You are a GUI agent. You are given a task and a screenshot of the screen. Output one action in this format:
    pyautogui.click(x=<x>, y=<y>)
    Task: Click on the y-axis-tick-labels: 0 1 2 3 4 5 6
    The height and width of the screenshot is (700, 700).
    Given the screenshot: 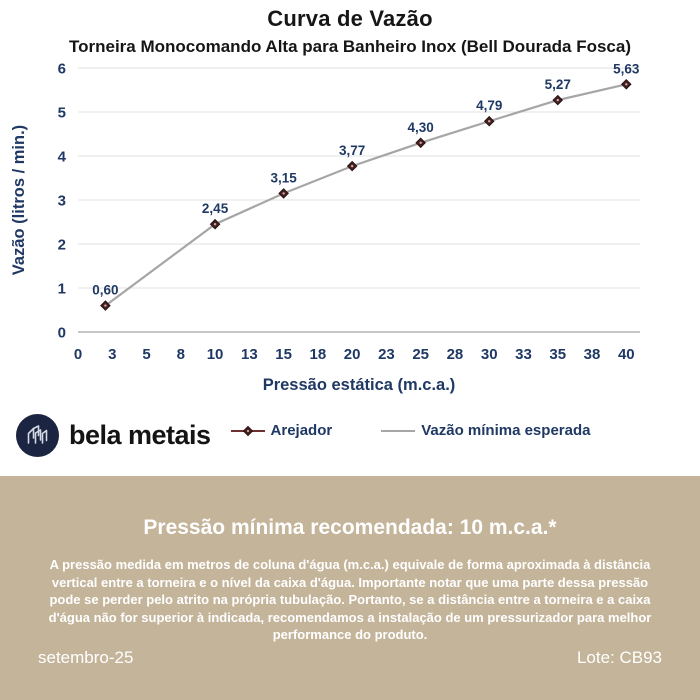 What is the action you would take?
    pyautogui.click(x=62, y=202)
    